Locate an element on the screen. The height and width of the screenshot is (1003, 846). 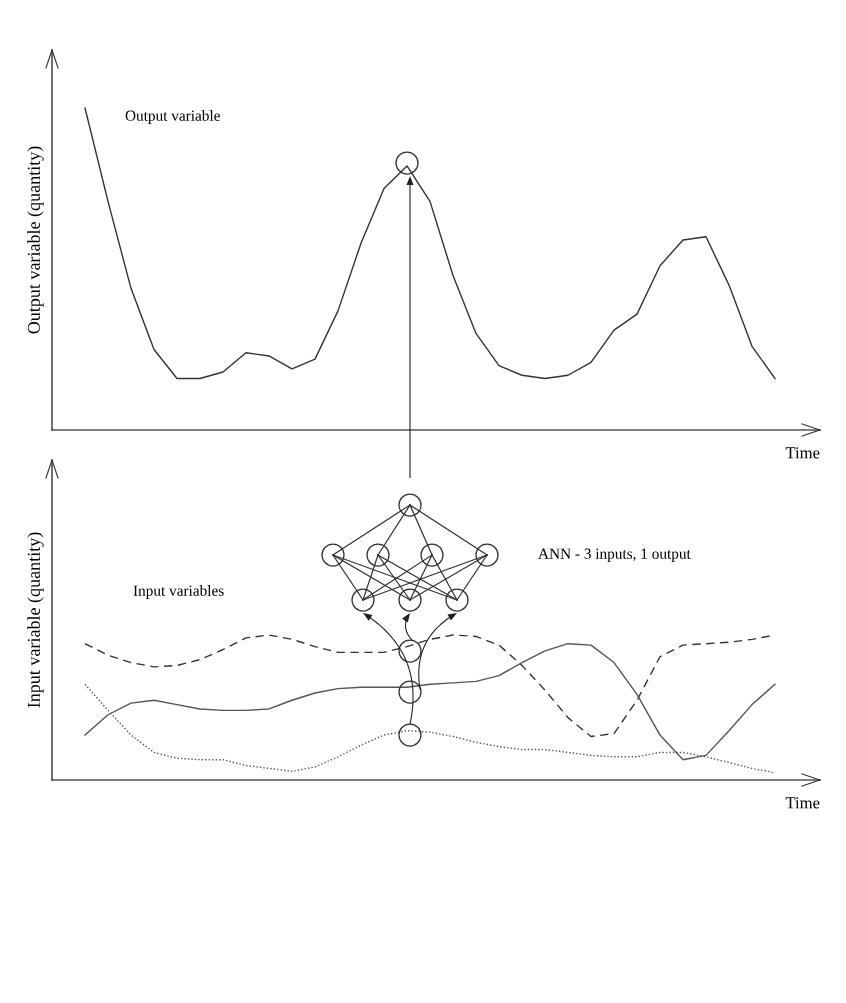
y-axis-title: Output variable (quantity) is located at coordinates (35, 240).